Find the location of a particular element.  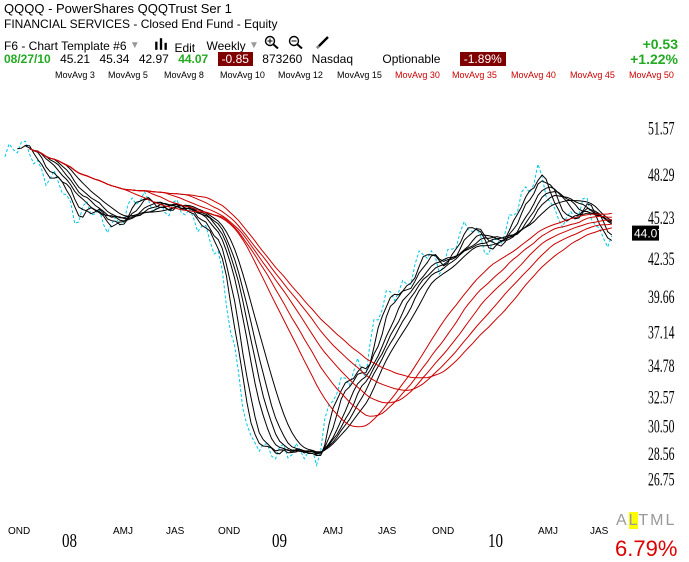

ma-label: MovAvg 10 is located at coordinates (242, 75).